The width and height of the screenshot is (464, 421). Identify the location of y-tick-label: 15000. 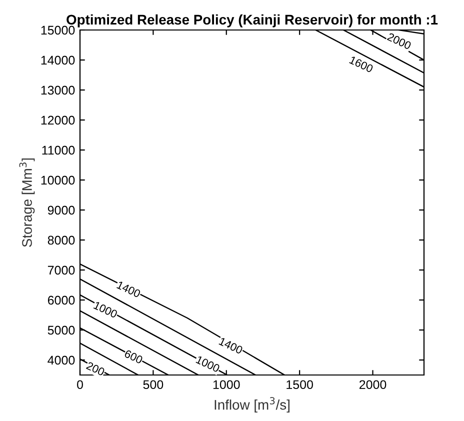
(58, 30).